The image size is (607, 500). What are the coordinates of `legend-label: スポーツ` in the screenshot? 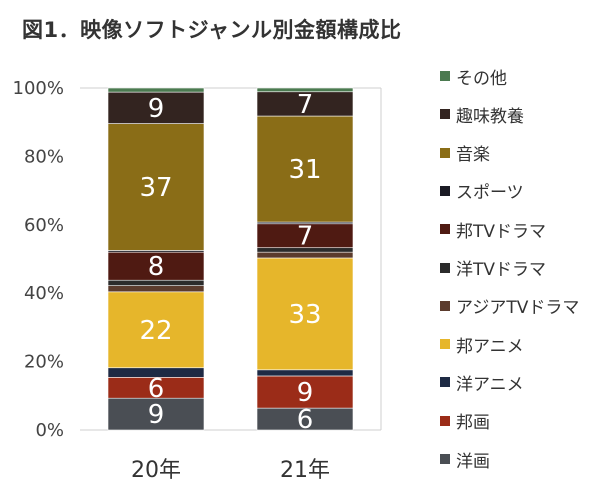 It's located at (490, 193).